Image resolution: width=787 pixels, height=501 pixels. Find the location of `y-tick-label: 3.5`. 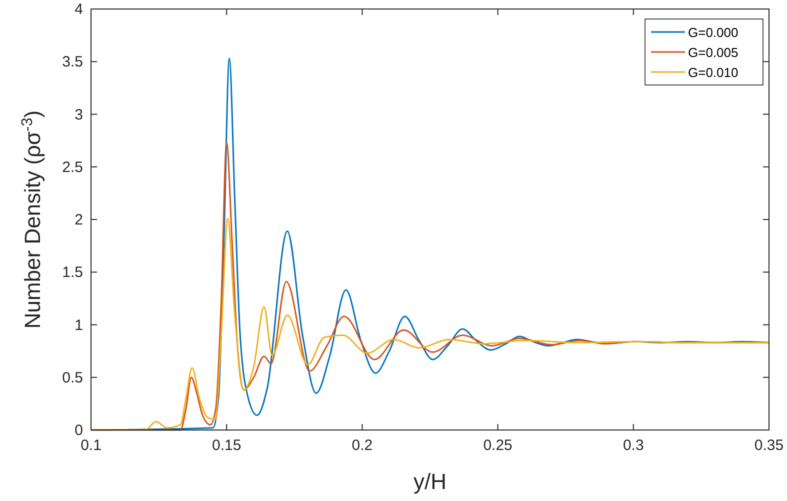

y-tick-label: 3.5 is located at coordinates (72, 62).